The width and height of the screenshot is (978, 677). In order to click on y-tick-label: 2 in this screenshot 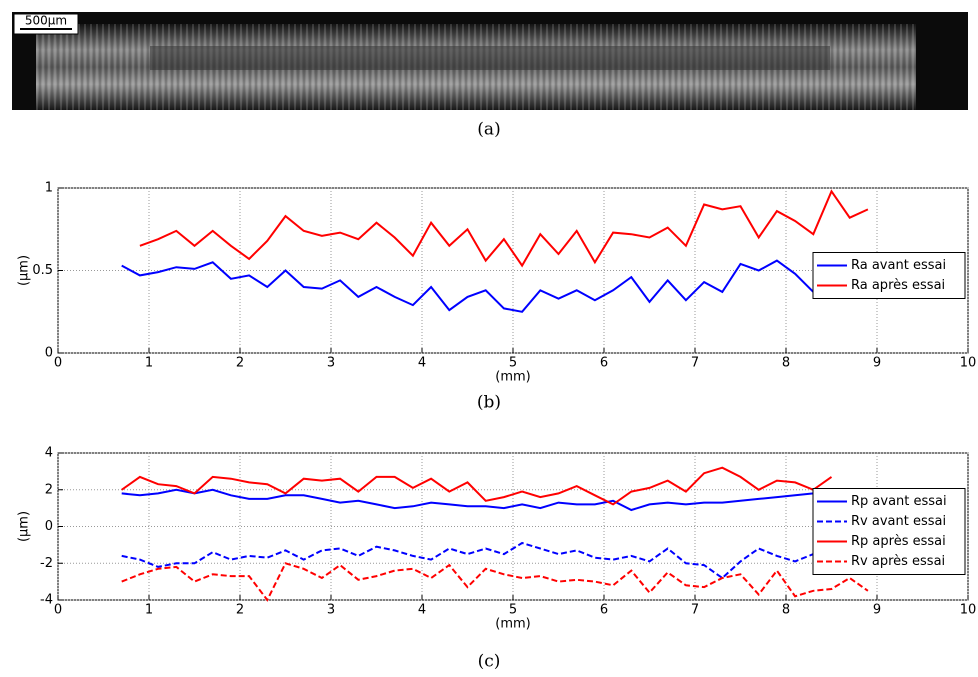, I will do `click(49, 489)`.